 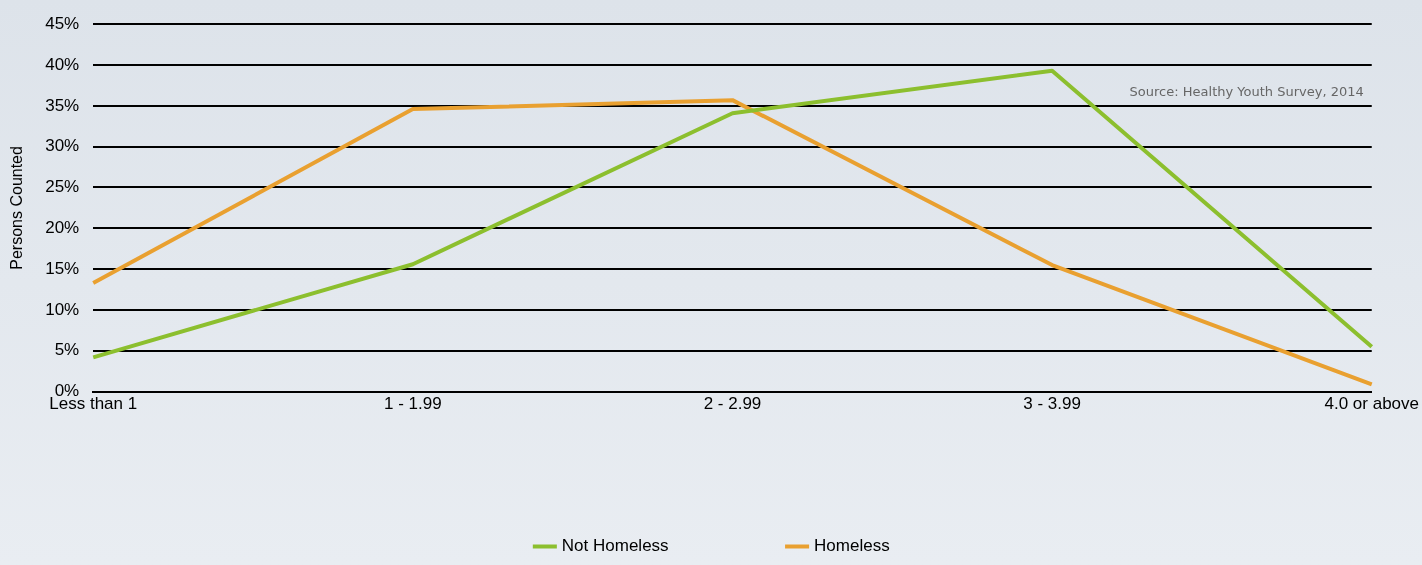 What do you see at coordinates (852, 546) in the screenshot?
I see `legend-label: Homeless` at bounding box center [852, 546].